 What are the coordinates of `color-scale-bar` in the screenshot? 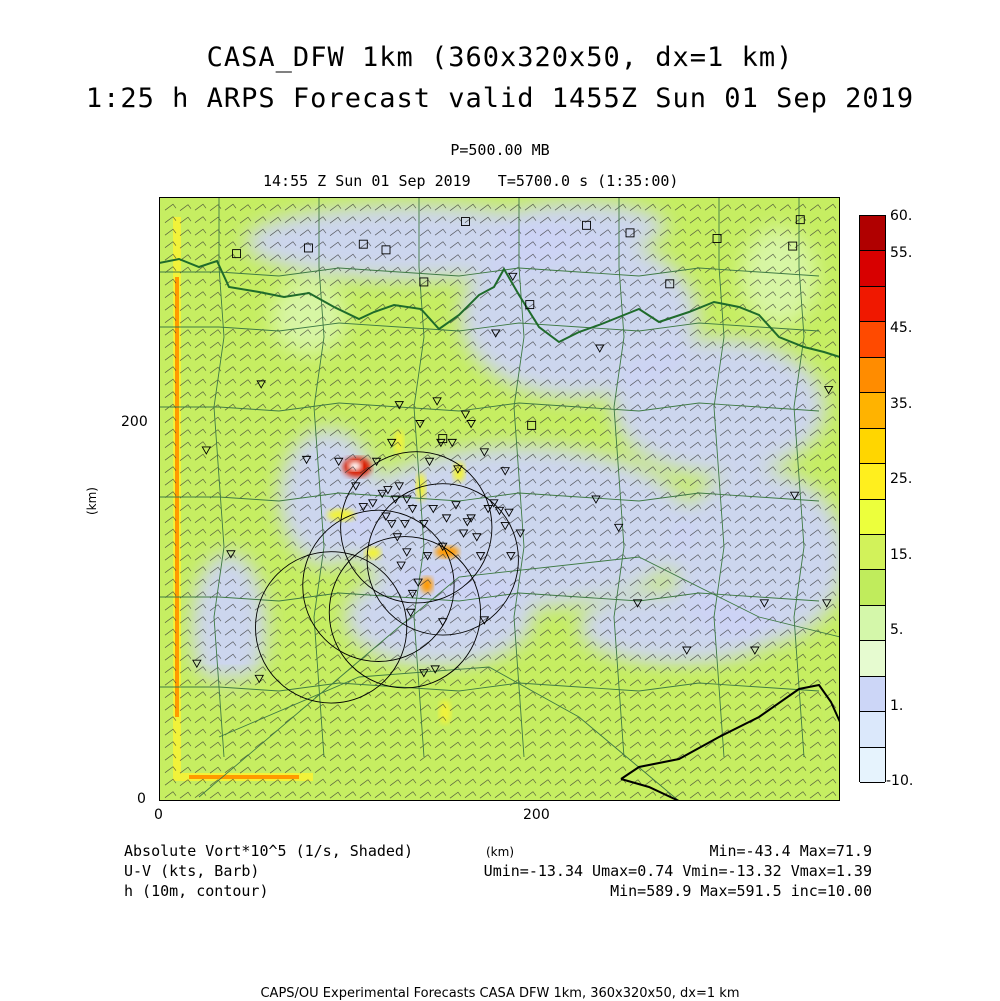 It's located at (872, 499).